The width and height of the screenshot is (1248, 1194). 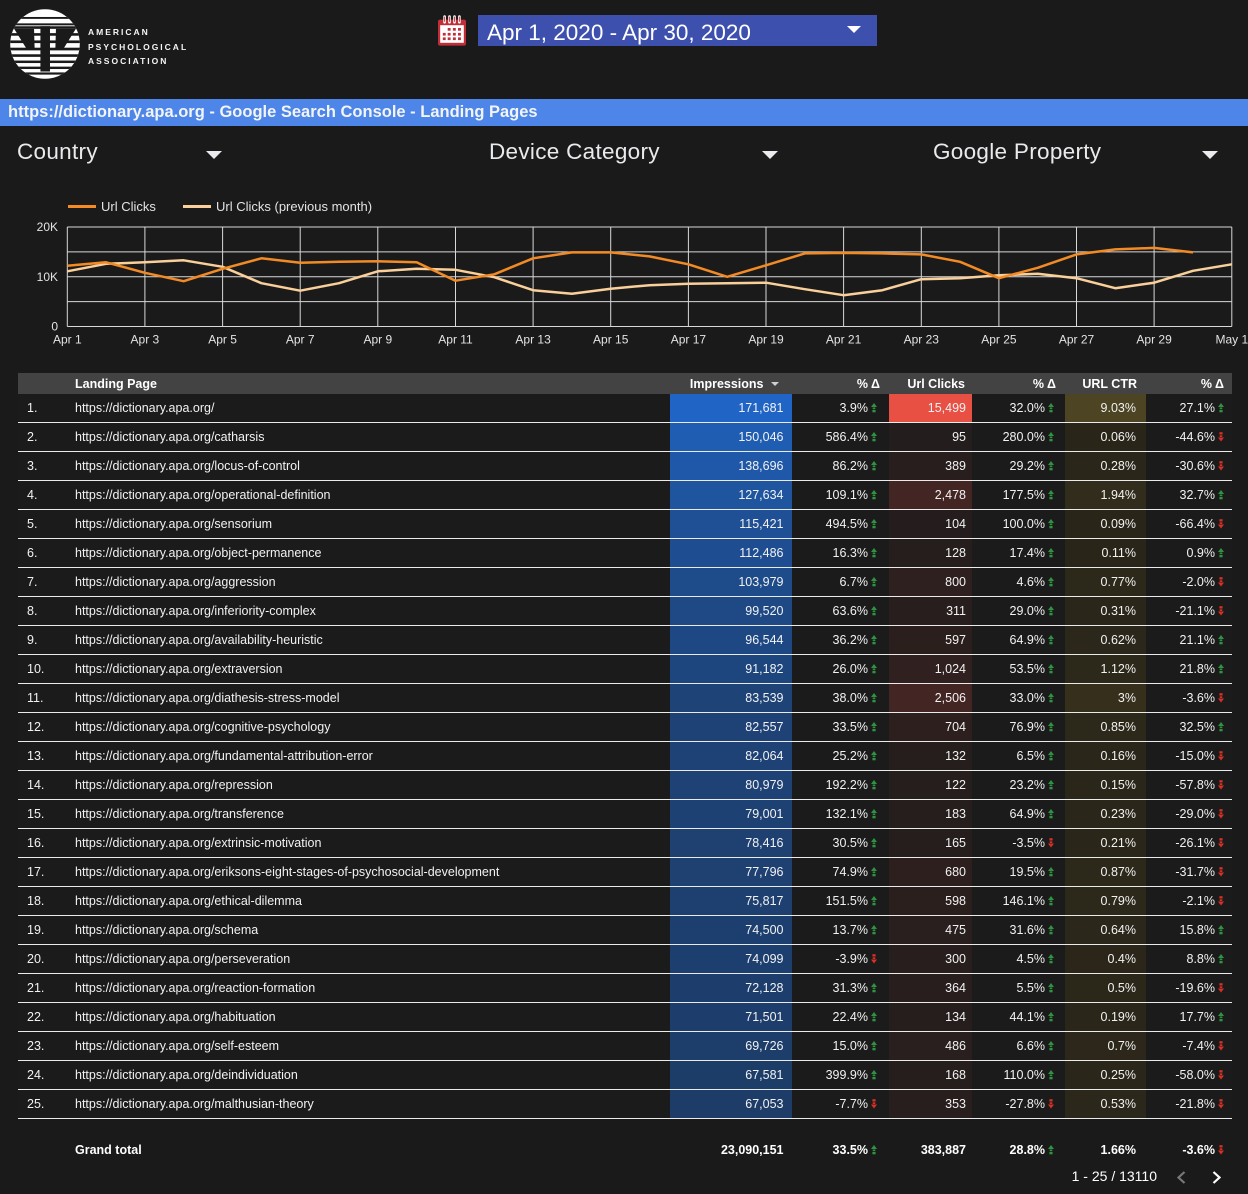 What do you see at coordinates (999, 340) in the screenshot?
I see `svg-text: Apr 25` at bounding box center [999, 340].